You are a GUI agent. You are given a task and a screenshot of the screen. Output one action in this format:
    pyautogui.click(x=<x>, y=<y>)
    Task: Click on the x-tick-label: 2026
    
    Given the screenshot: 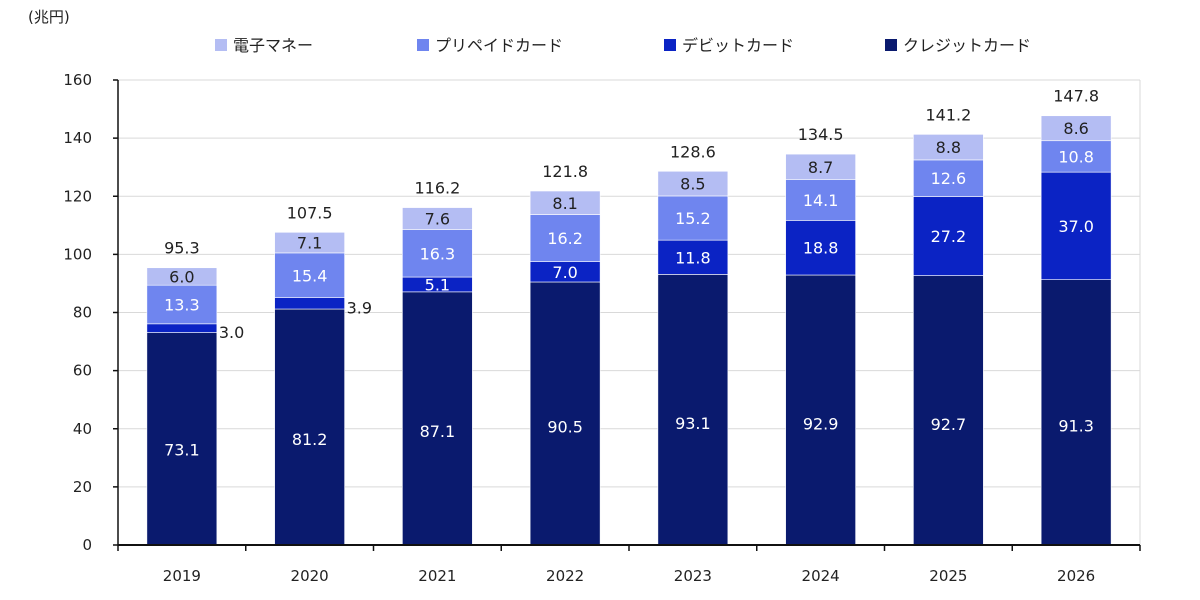 What is the action you would take?
    pyautogui.click(x=1076, y=576)
    